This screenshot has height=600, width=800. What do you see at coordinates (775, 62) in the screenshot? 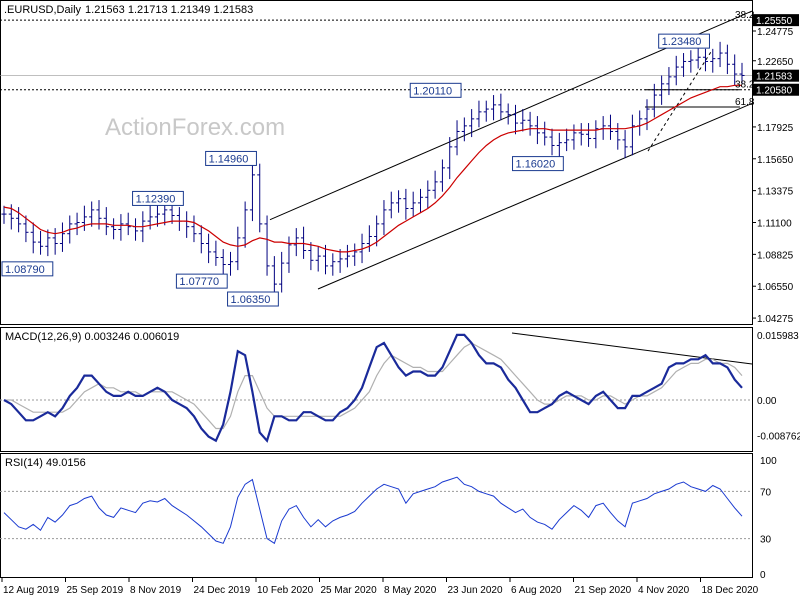
I see `price-y-tick-label: 1.22650` at bounding box center [775, 62].